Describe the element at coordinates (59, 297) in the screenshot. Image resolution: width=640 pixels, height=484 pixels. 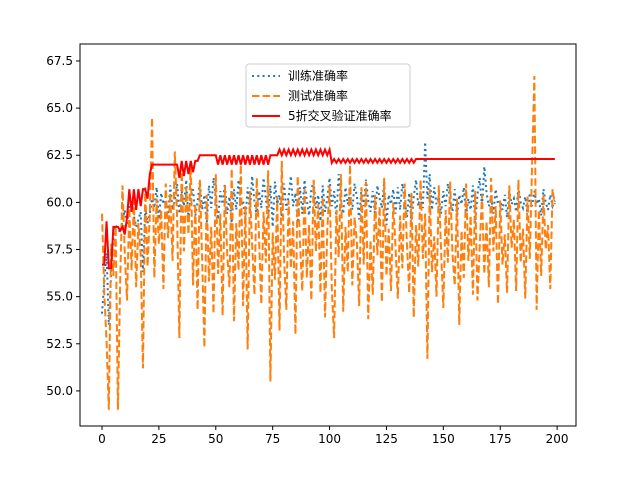
I see `y-tick-label: 55.0` at that location.